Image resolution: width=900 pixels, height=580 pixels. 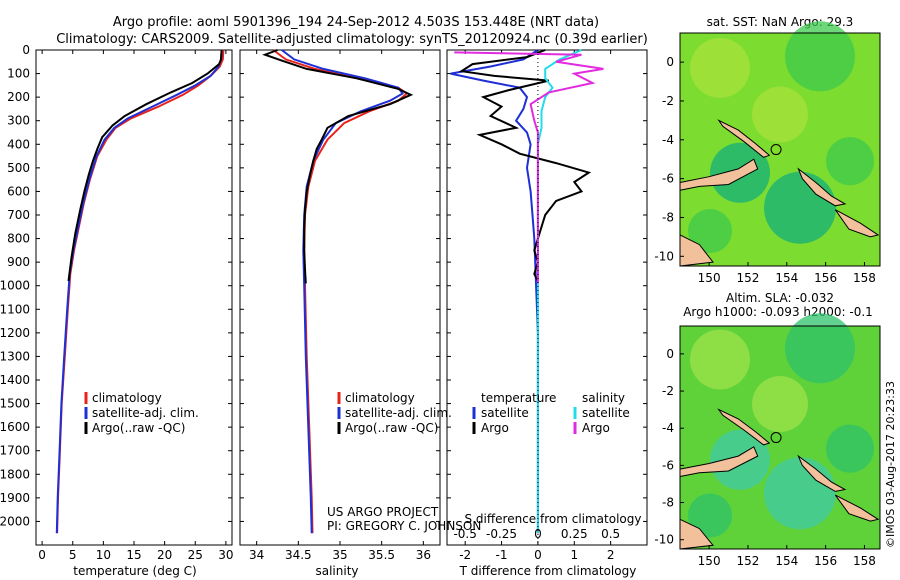 What do you see at coordinates (596, 428) in the screenshot?
I see `legend-label-sal-argo: Argo` at bounding box center [596, 428].